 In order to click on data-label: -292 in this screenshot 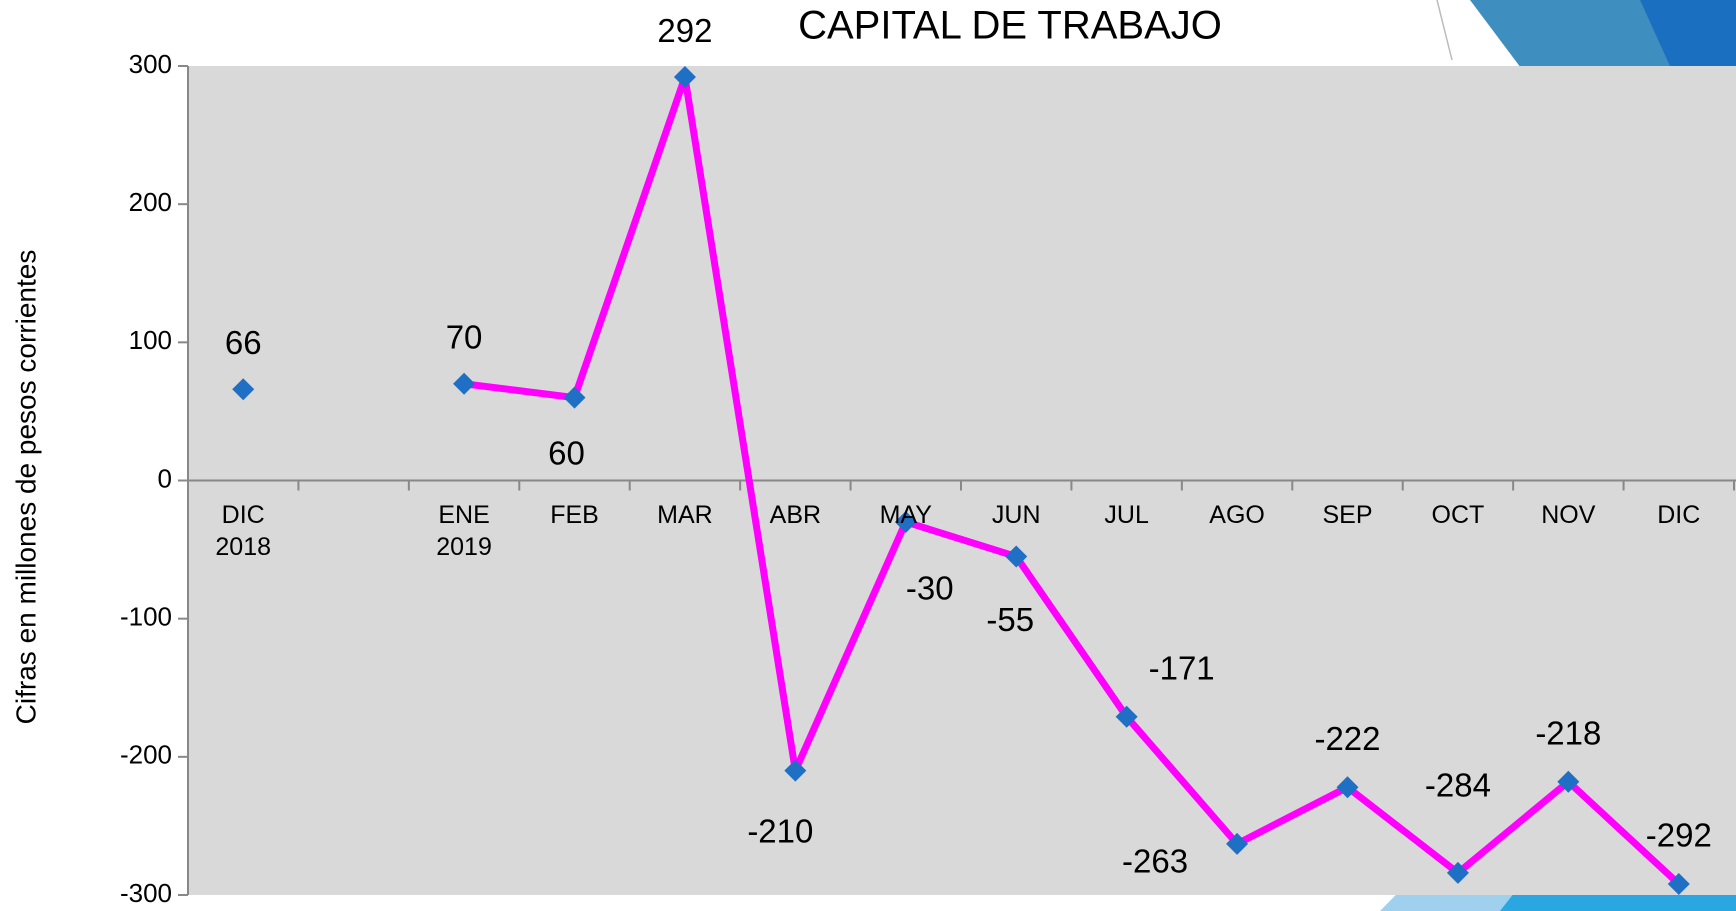, I will do `click(1679, 835)`.